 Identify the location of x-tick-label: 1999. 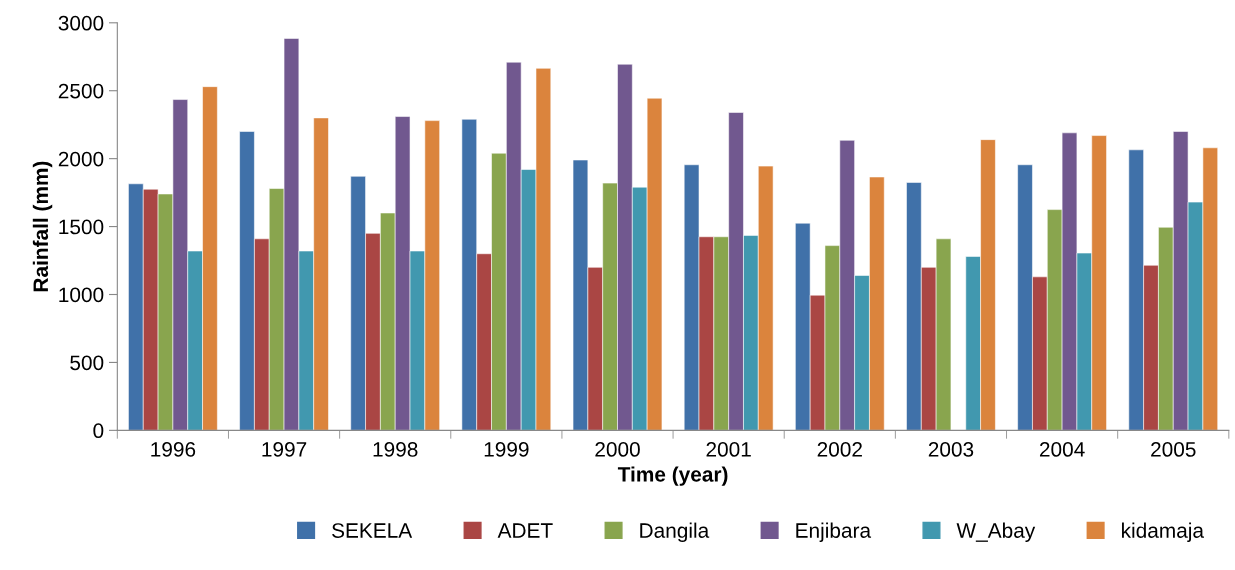
(506, 449).